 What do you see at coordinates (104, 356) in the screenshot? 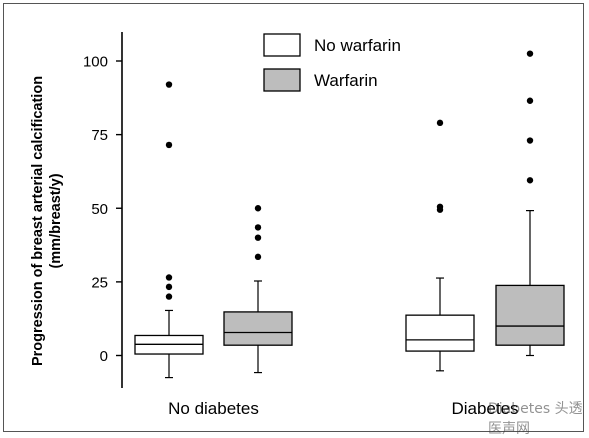
I see `y-tick-label: 0` at bounding box center [104, 356].